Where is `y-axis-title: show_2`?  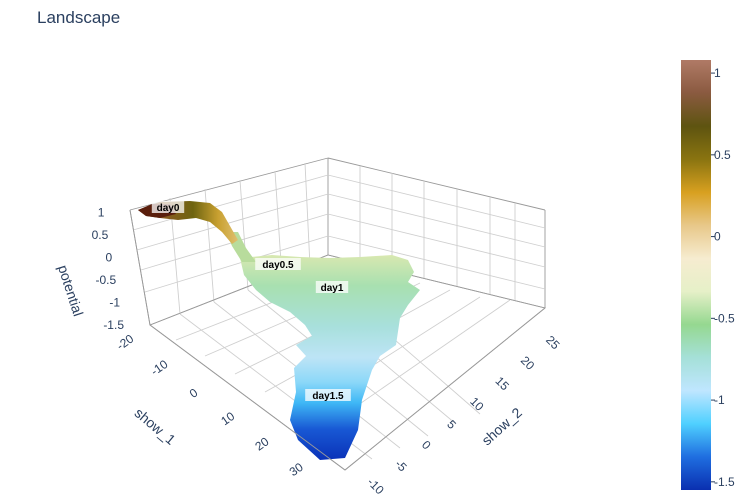 y-axis-title: show_2 is located at coordinates (501, 426).